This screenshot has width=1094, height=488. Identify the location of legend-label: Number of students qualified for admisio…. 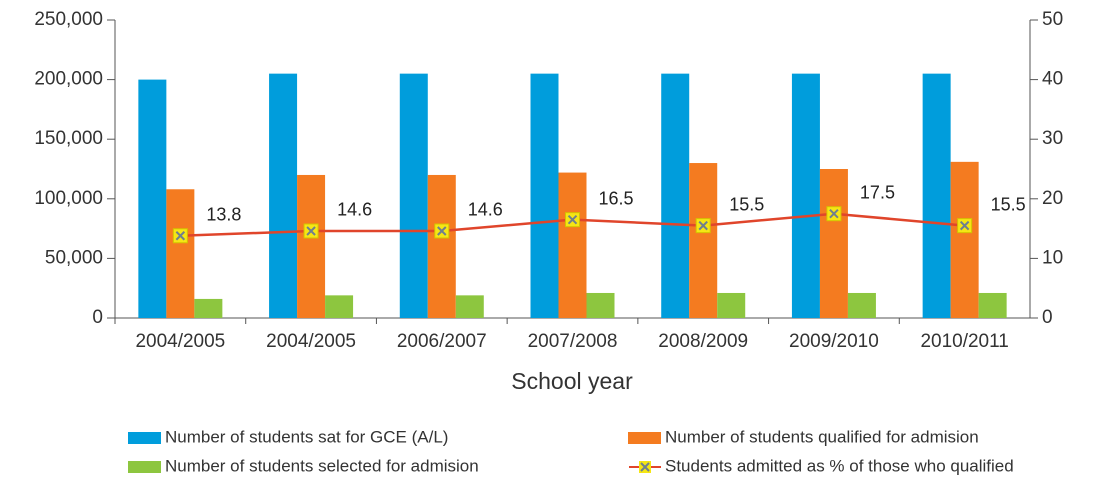
(822, 436).